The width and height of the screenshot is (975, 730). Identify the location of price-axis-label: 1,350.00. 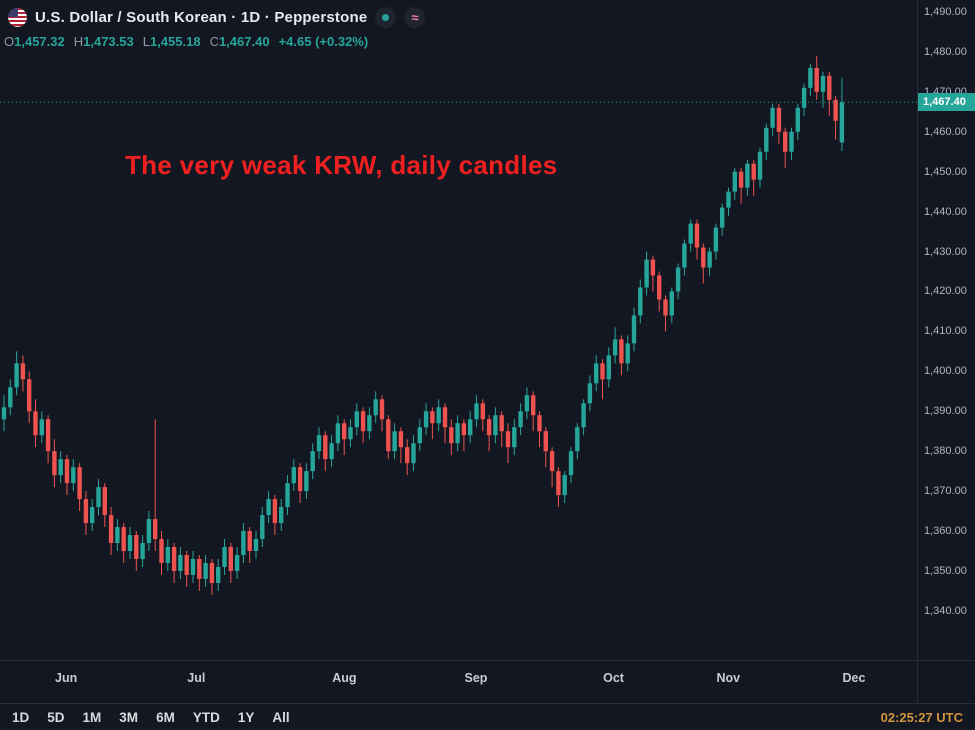
(945, 570).